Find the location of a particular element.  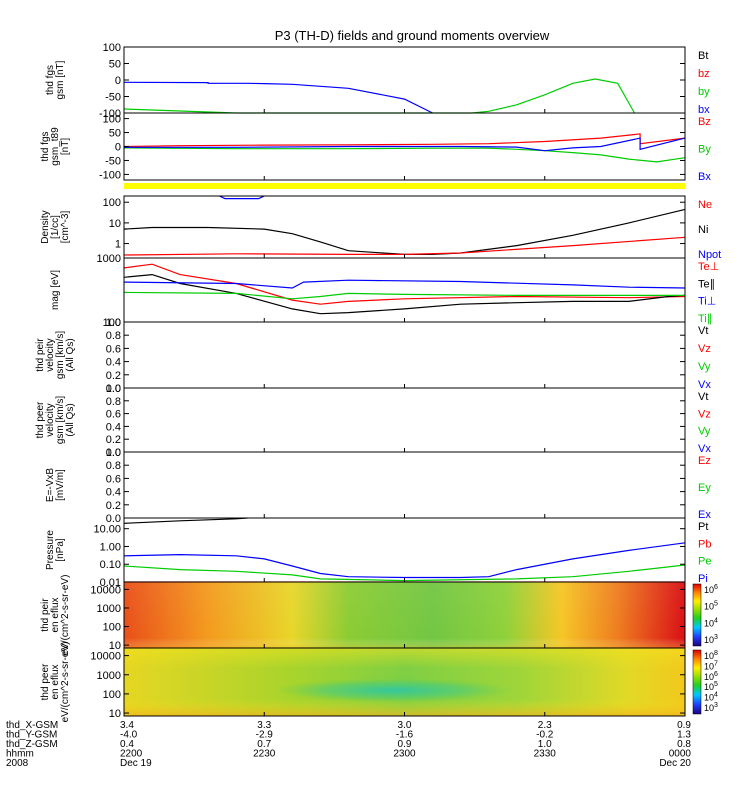

y-axis-label: gsm_t89 is located at coordinates (55, 146).